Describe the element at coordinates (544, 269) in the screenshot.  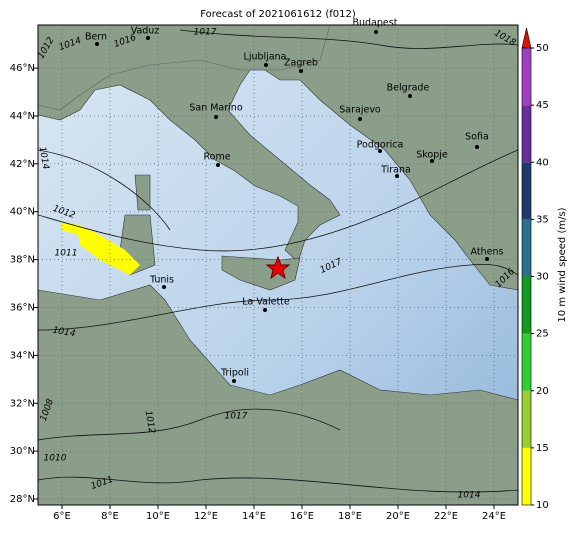
I see `colorbar: 10 15 20 25 30 35 40 45 50 10 m wind speed (m/s)` at that location.